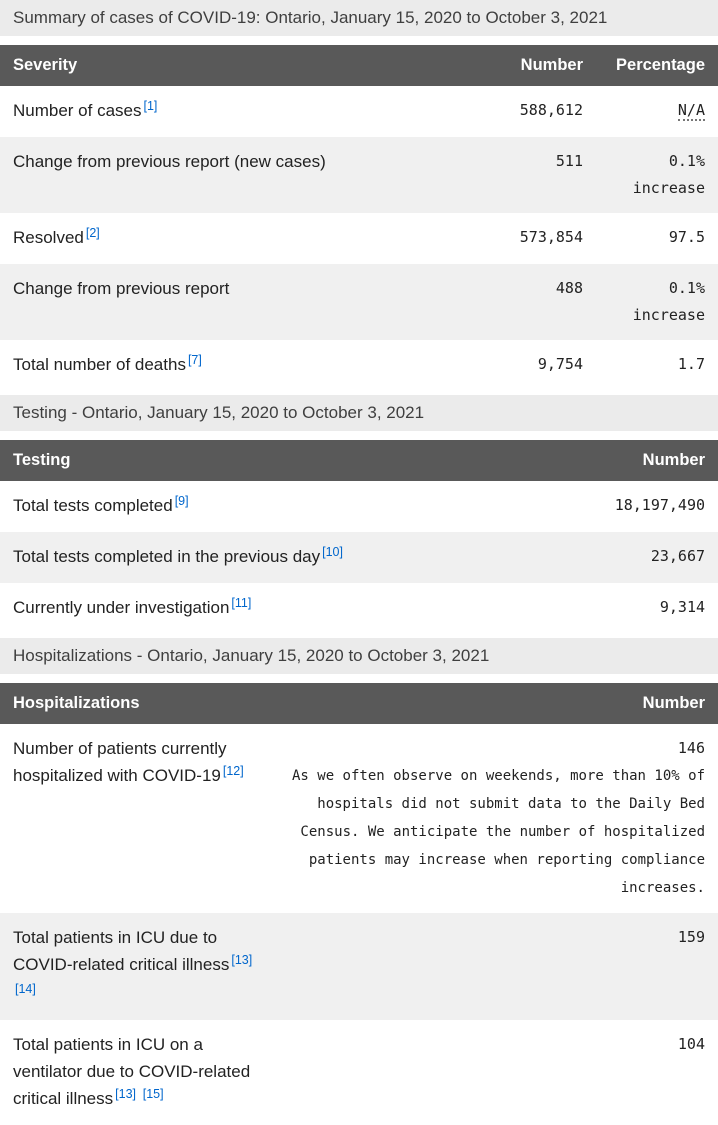  I want to click on row-label-cell: Total tests completed [9], so click(210, 506).